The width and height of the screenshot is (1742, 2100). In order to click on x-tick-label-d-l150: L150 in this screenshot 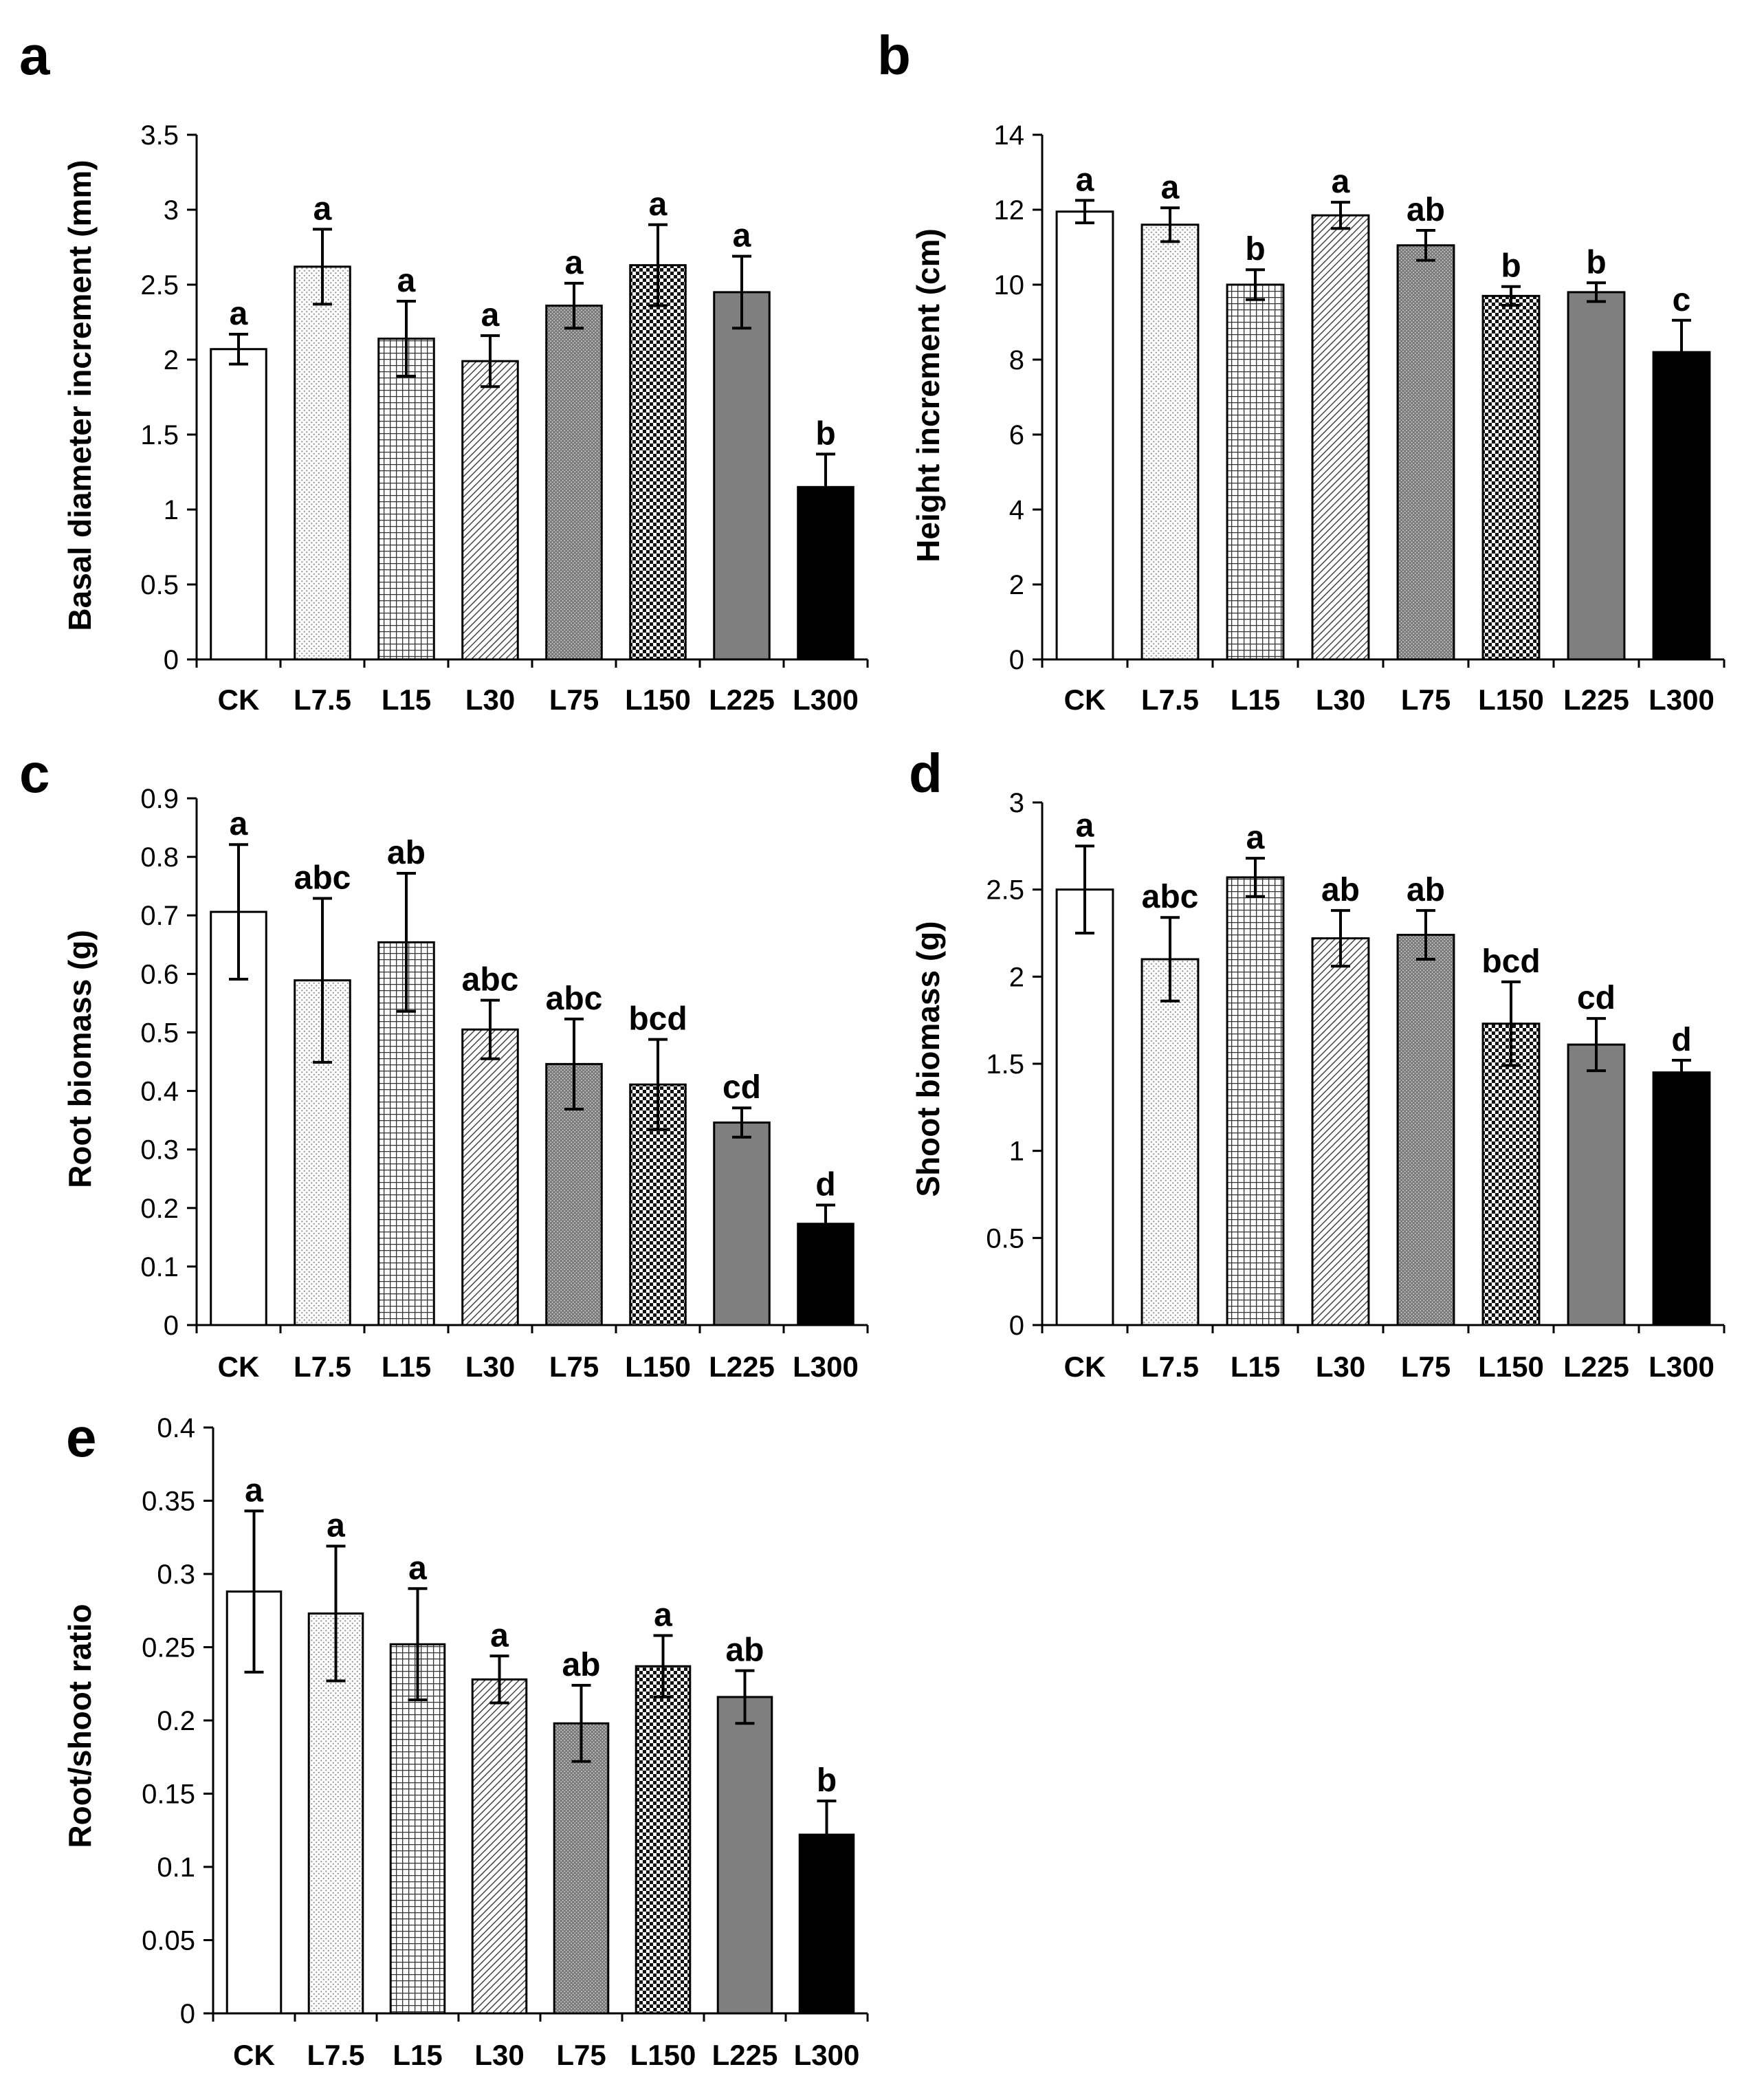, I will do `click(1511, 1366)`.